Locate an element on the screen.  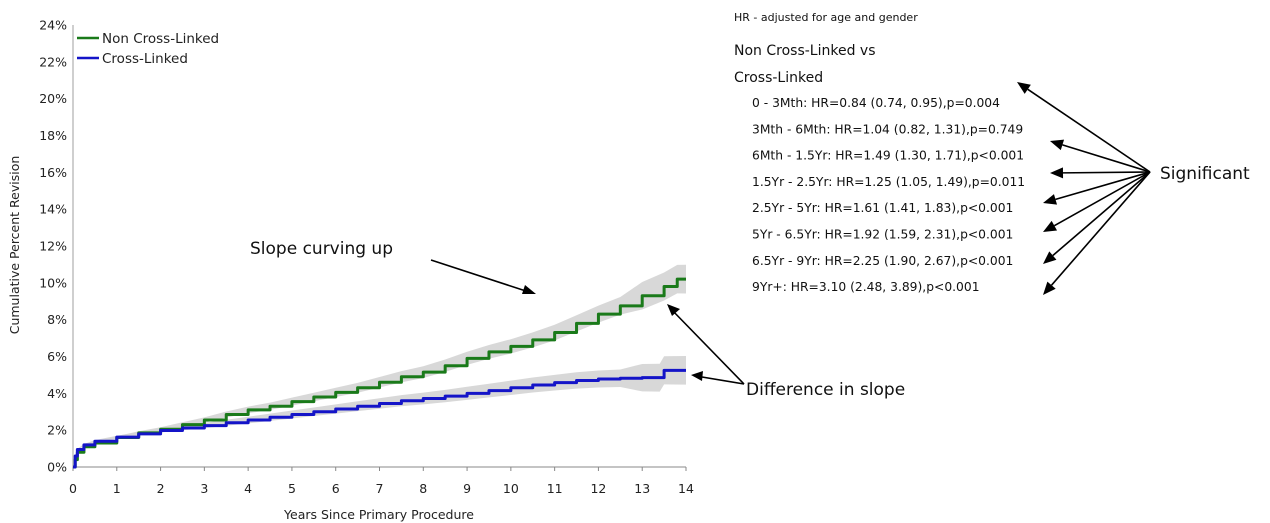
y-tick-label: 10% is located at coordinates (53, 282).